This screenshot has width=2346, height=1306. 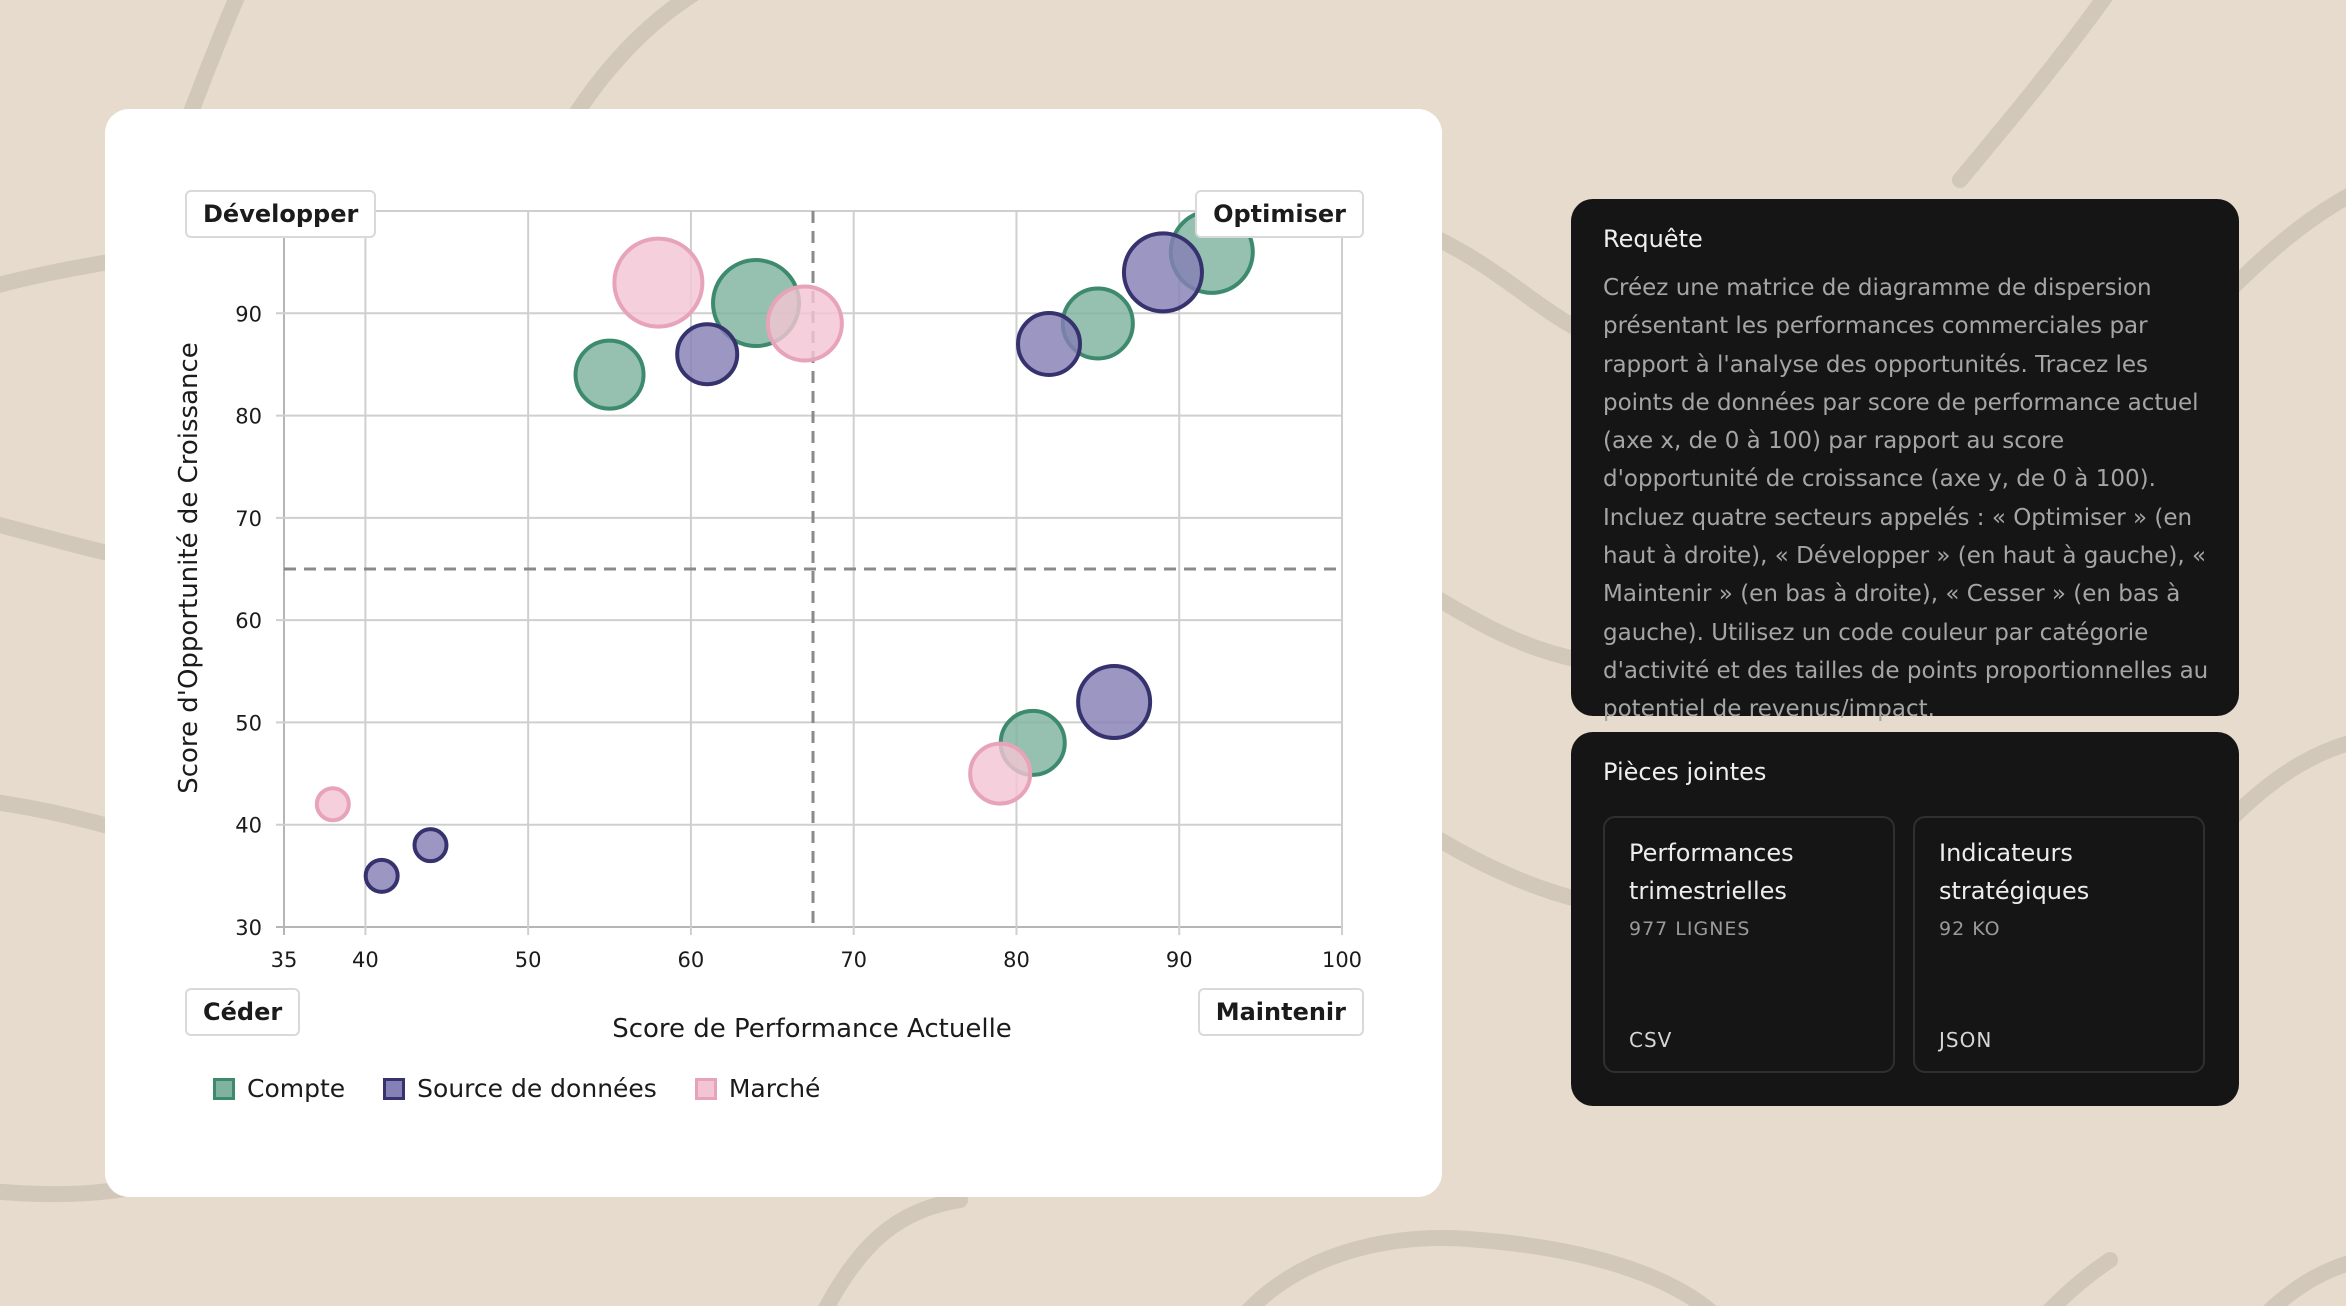 I want to click on attachment-meta: 977 LIGNES, so click(x=1690, y=929).